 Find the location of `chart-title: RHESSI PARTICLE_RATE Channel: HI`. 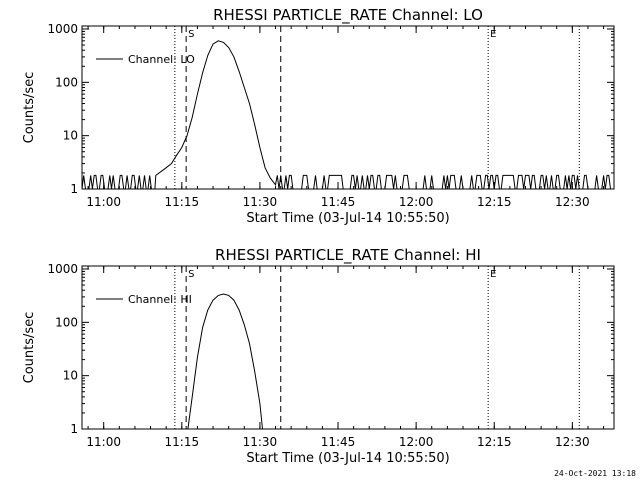

chart-title: RHESSI PARTICLE_RATE Channel: HI is located at coordinates (348, 255).